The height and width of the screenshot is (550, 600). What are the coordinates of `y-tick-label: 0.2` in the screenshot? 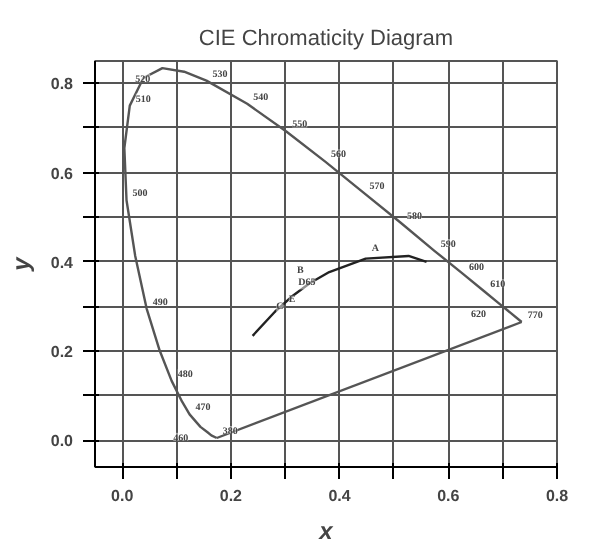 It's located at (62, 352).